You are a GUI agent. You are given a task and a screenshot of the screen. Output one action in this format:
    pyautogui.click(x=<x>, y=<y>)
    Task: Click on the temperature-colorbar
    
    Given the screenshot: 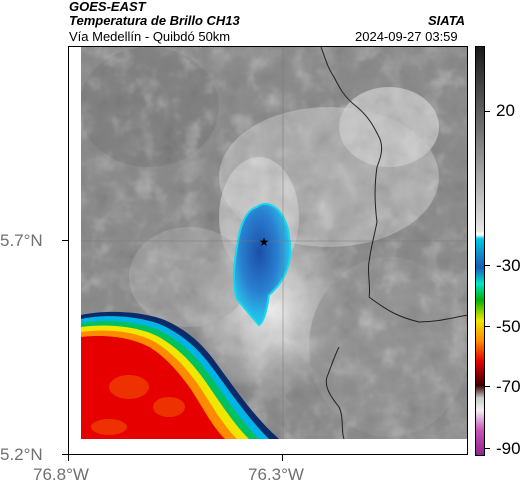 What is the action you would take?
    pyautogui.click(x=480, y=251)
    